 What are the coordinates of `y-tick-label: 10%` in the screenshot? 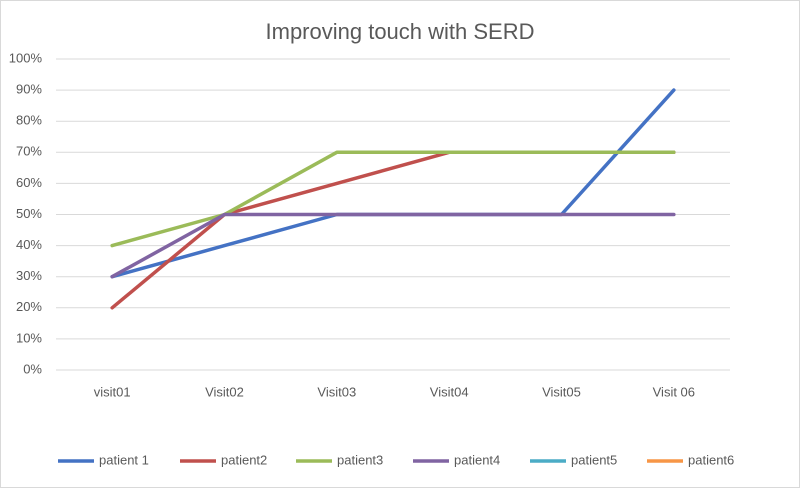 It's located at (29, 337).